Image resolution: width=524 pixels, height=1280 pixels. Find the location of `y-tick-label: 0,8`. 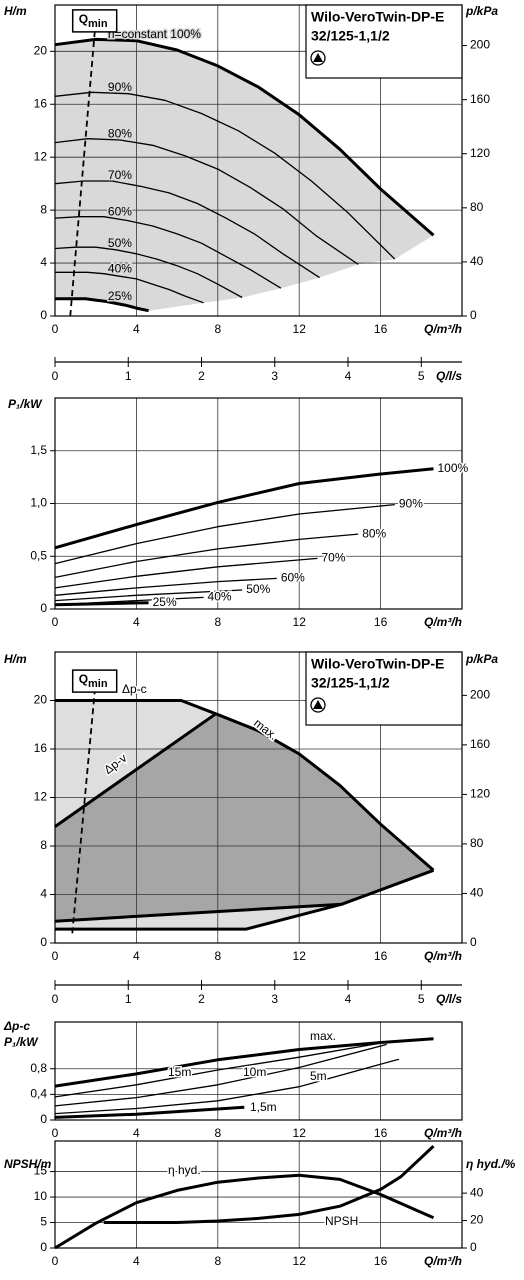

y-tick-label: 0,8 is located at coordinates (38, 1068).